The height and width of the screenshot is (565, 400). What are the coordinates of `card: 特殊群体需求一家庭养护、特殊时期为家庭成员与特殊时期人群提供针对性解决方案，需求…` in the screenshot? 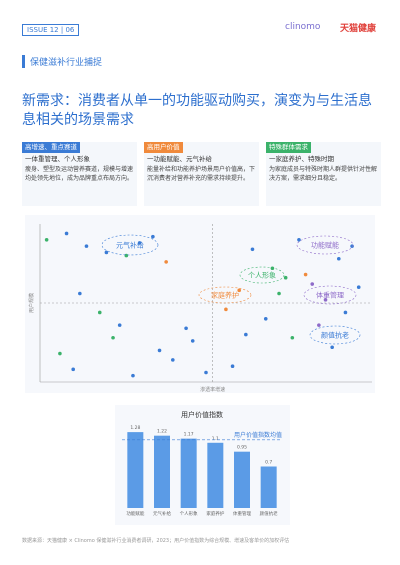 It's located at (323, 174).